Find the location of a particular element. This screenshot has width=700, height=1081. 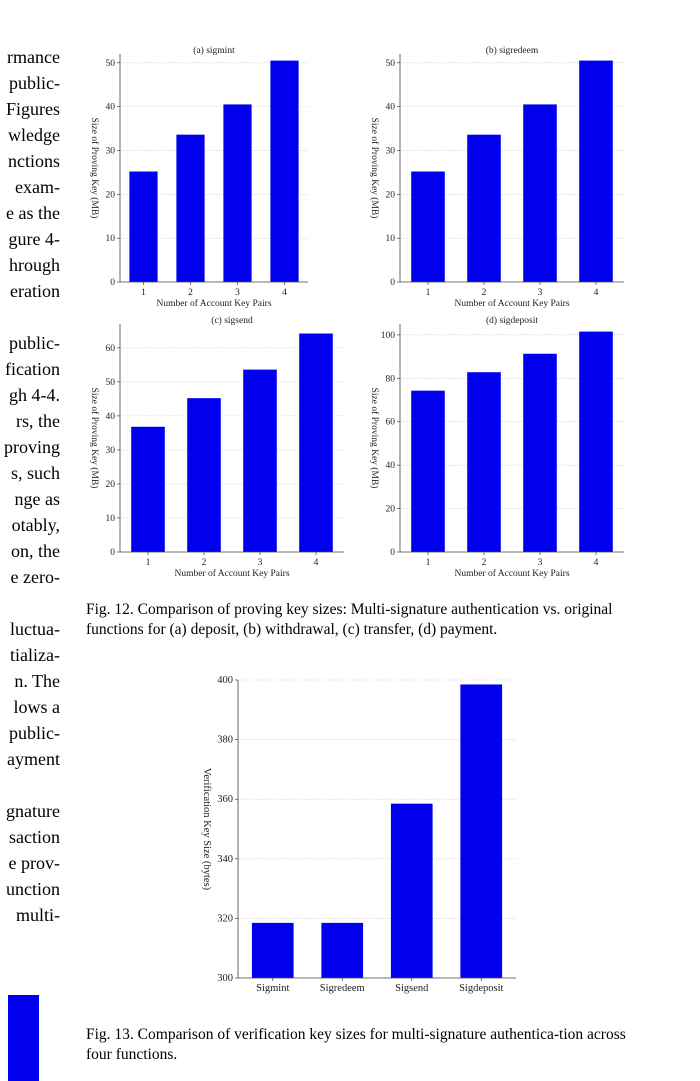

left-column-line: s, such is located at coordinates (35, 473).